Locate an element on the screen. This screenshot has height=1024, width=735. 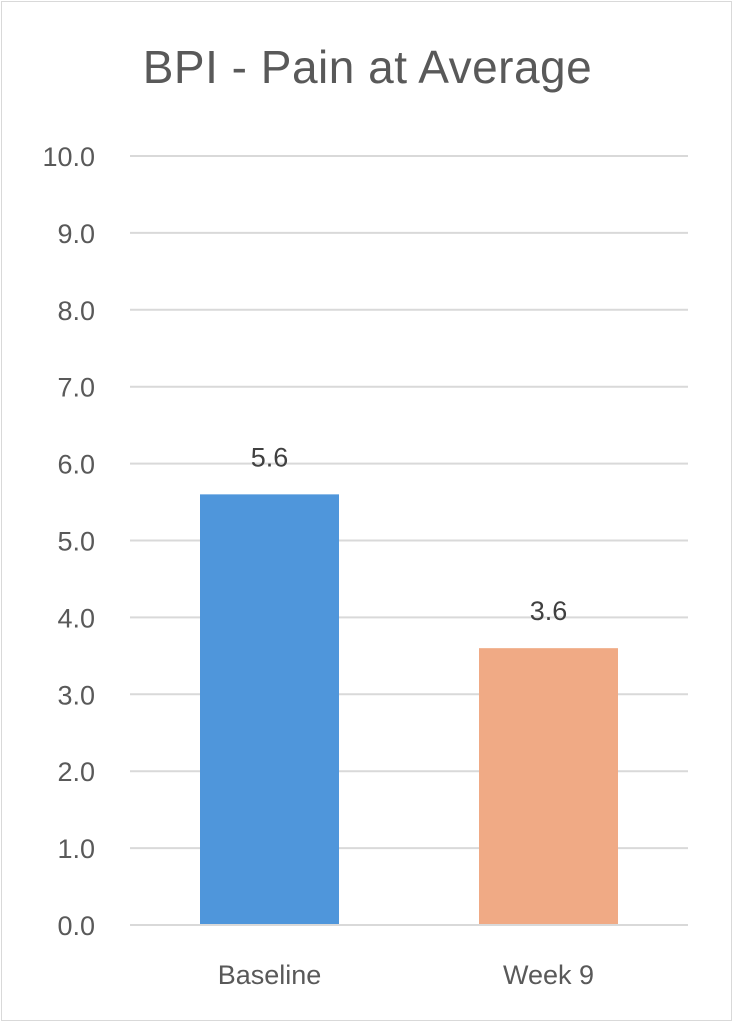
x-category-label: Week 9 is located at coordinates (548, 975).